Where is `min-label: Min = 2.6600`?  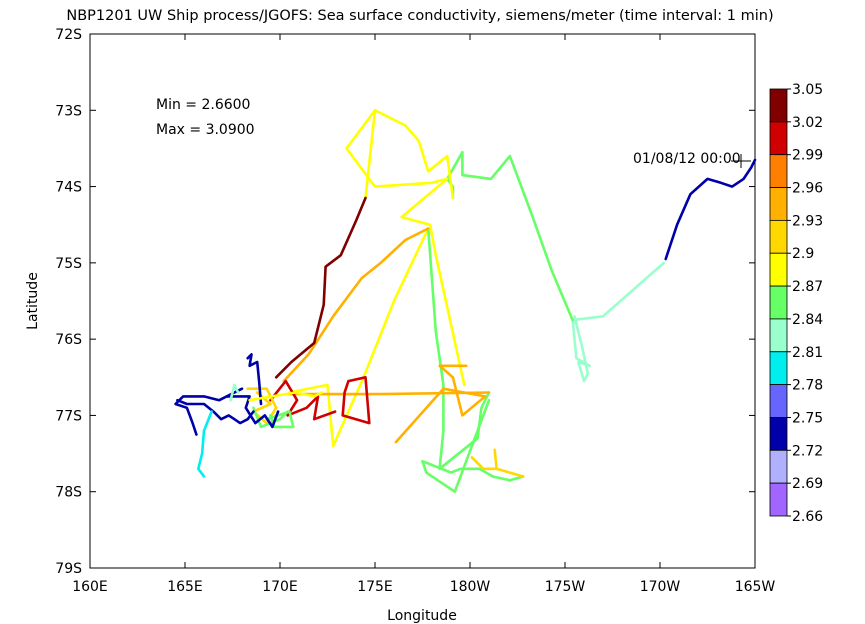
min-label: Min = 2.6600 is located at coordinates (203, 105).